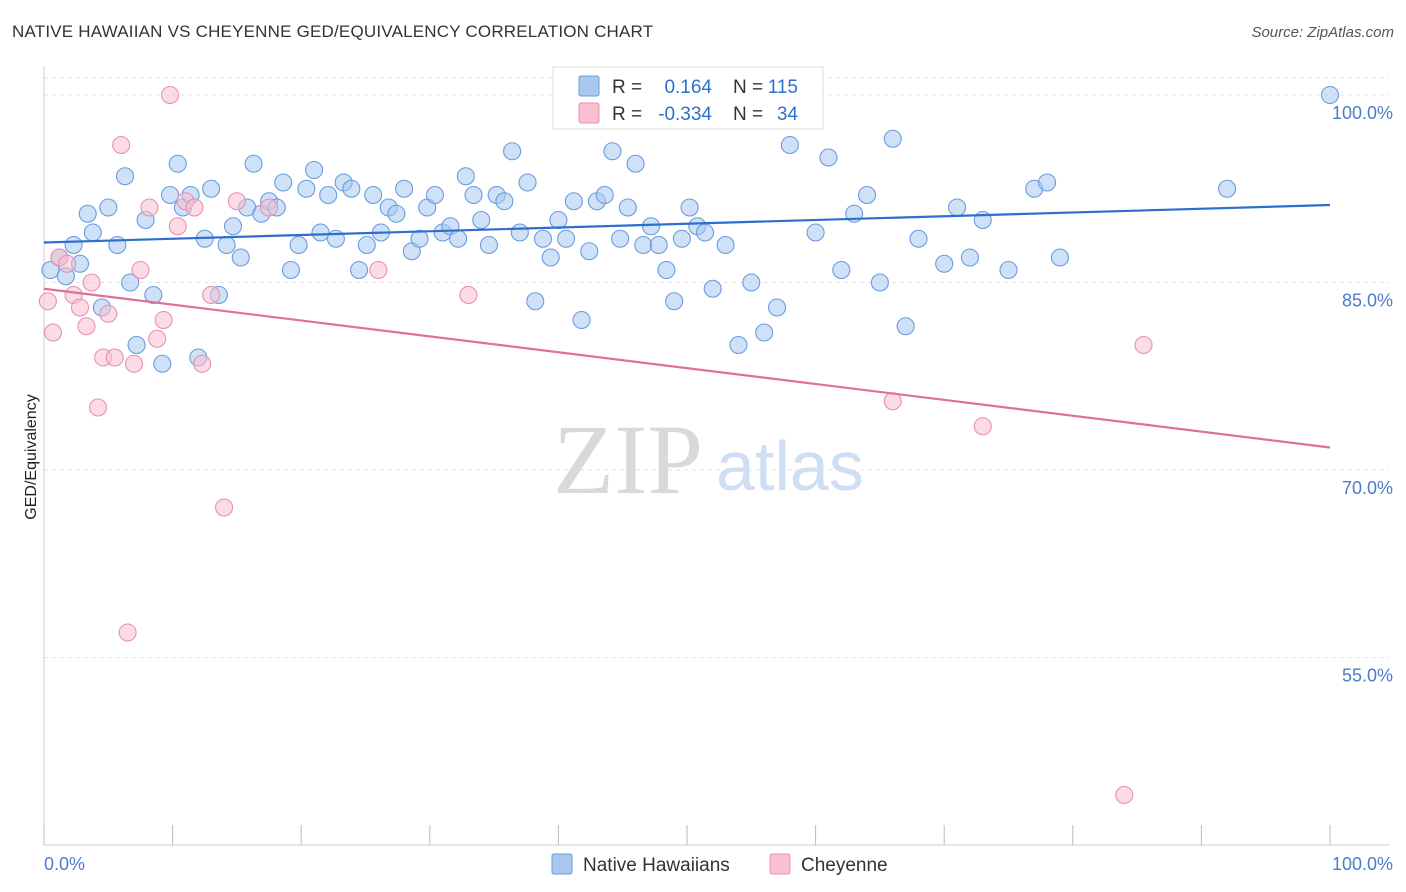  Describe the element at coordinates (1362, 864) in the screenshot. I see `x-tick-label: 100.0%` at that location.